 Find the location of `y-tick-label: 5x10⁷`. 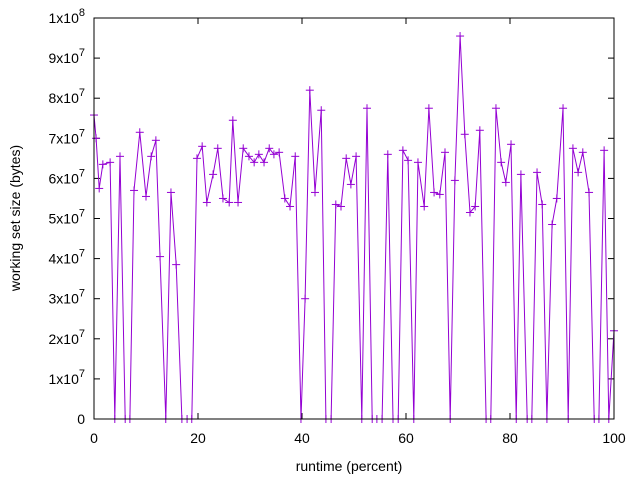

y-tick-label: 5x10⁷ is located at coordinates (67, 217).